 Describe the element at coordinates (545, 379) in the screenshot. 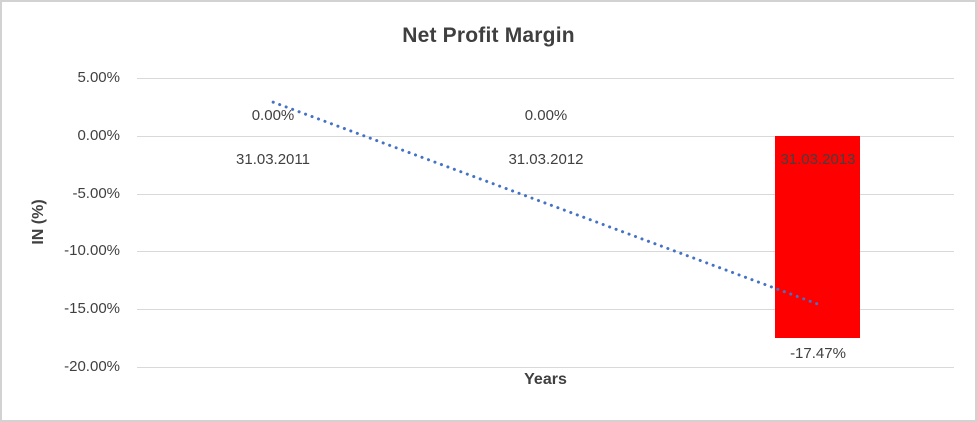

I see `x-axis-title: Years` at that location.